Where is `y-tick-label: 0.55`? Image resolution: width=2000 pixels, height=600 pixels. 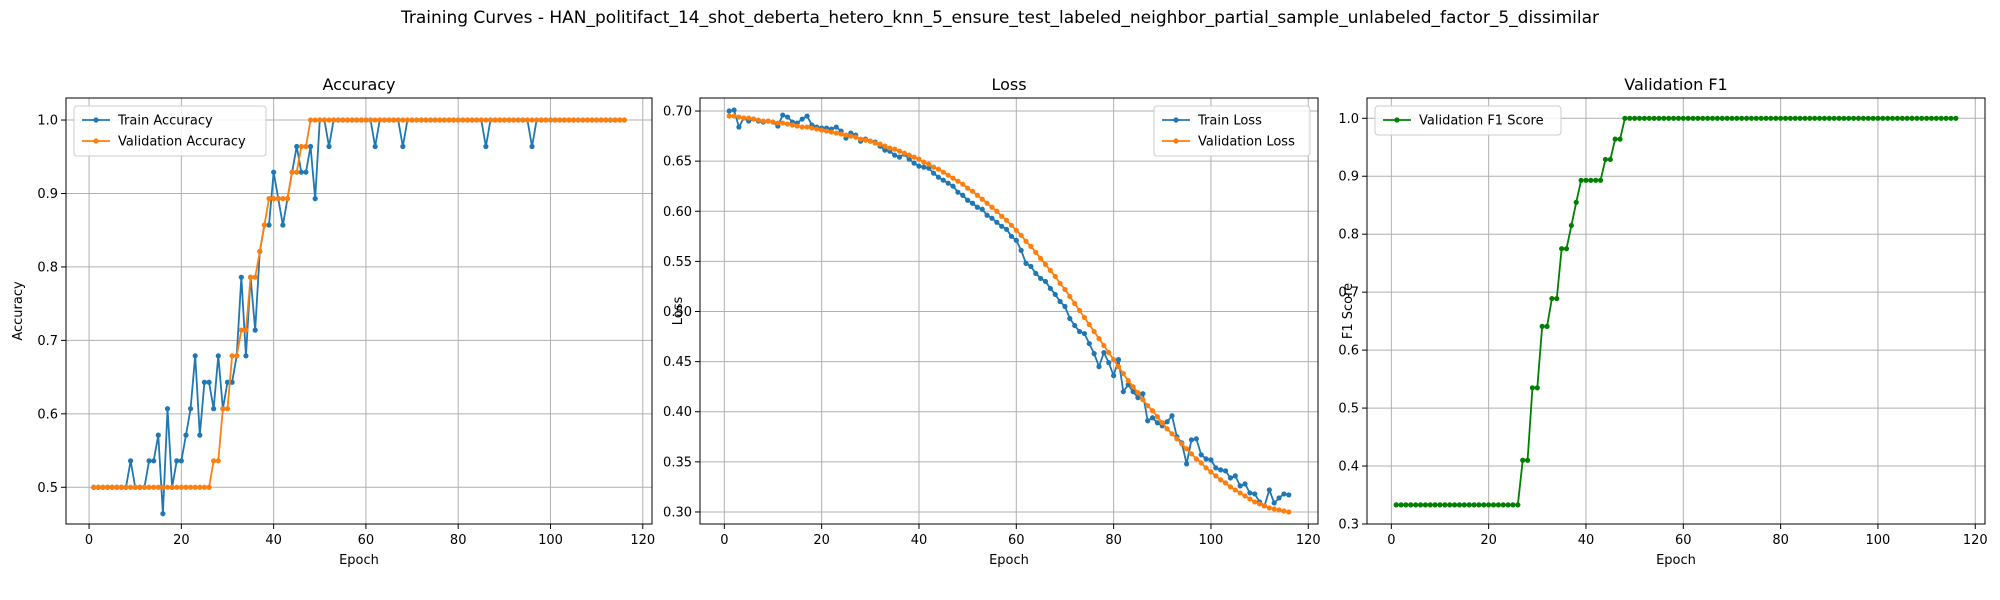 y-tick-label: 0.55 is located at coordinates (677, 262).